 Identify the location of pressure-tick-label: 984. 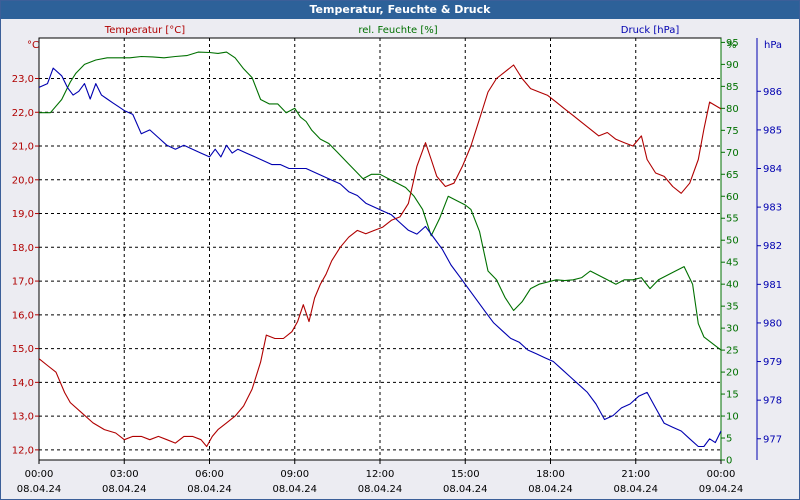
(772, 169).